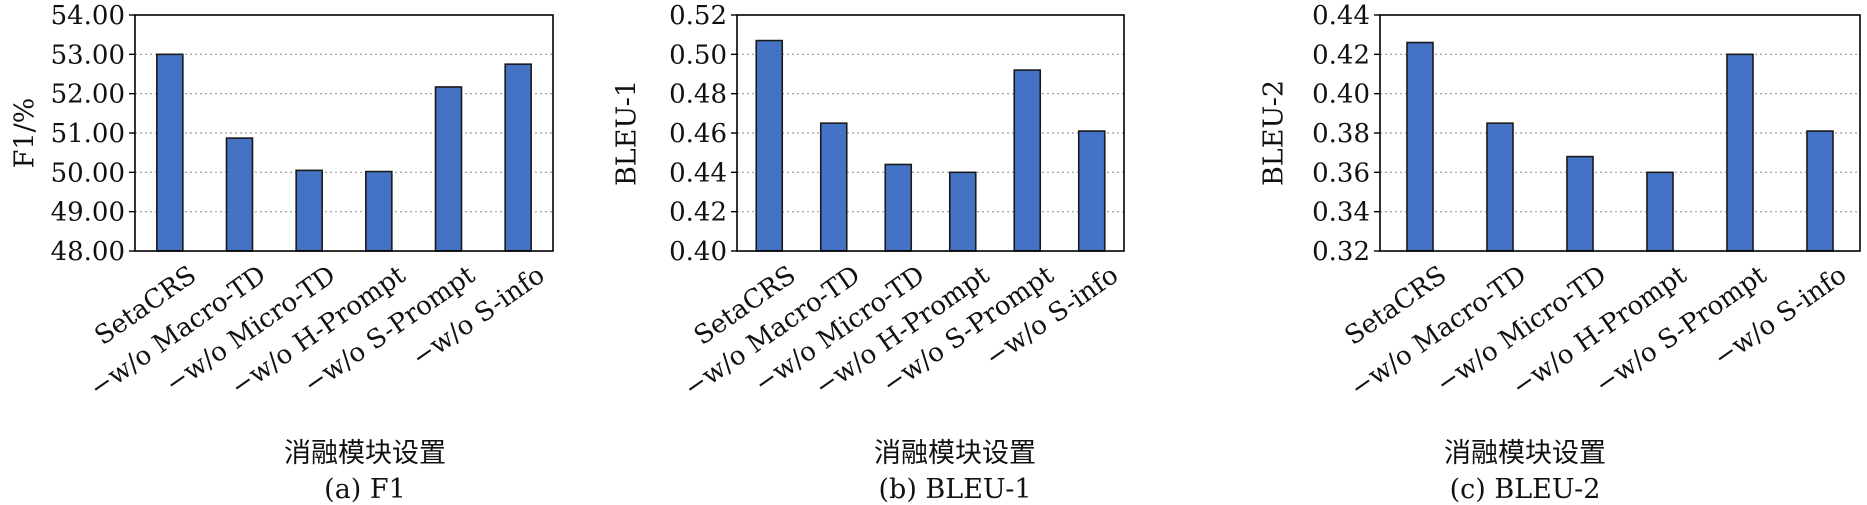 The width and height of the screenshot is (1867, 505). Describe the element at coordinates (698, 95) in the screenshot. I see `y-tick-label: 0.48` at that location.